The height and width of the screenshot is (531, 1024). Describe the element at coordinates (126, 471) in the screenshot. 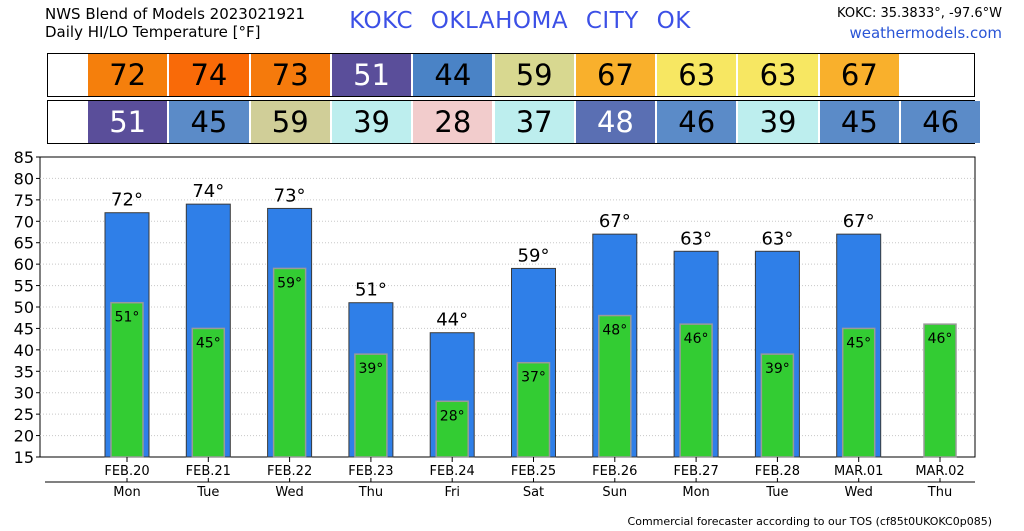

I see `x-date-label: FEB.20` at that location.